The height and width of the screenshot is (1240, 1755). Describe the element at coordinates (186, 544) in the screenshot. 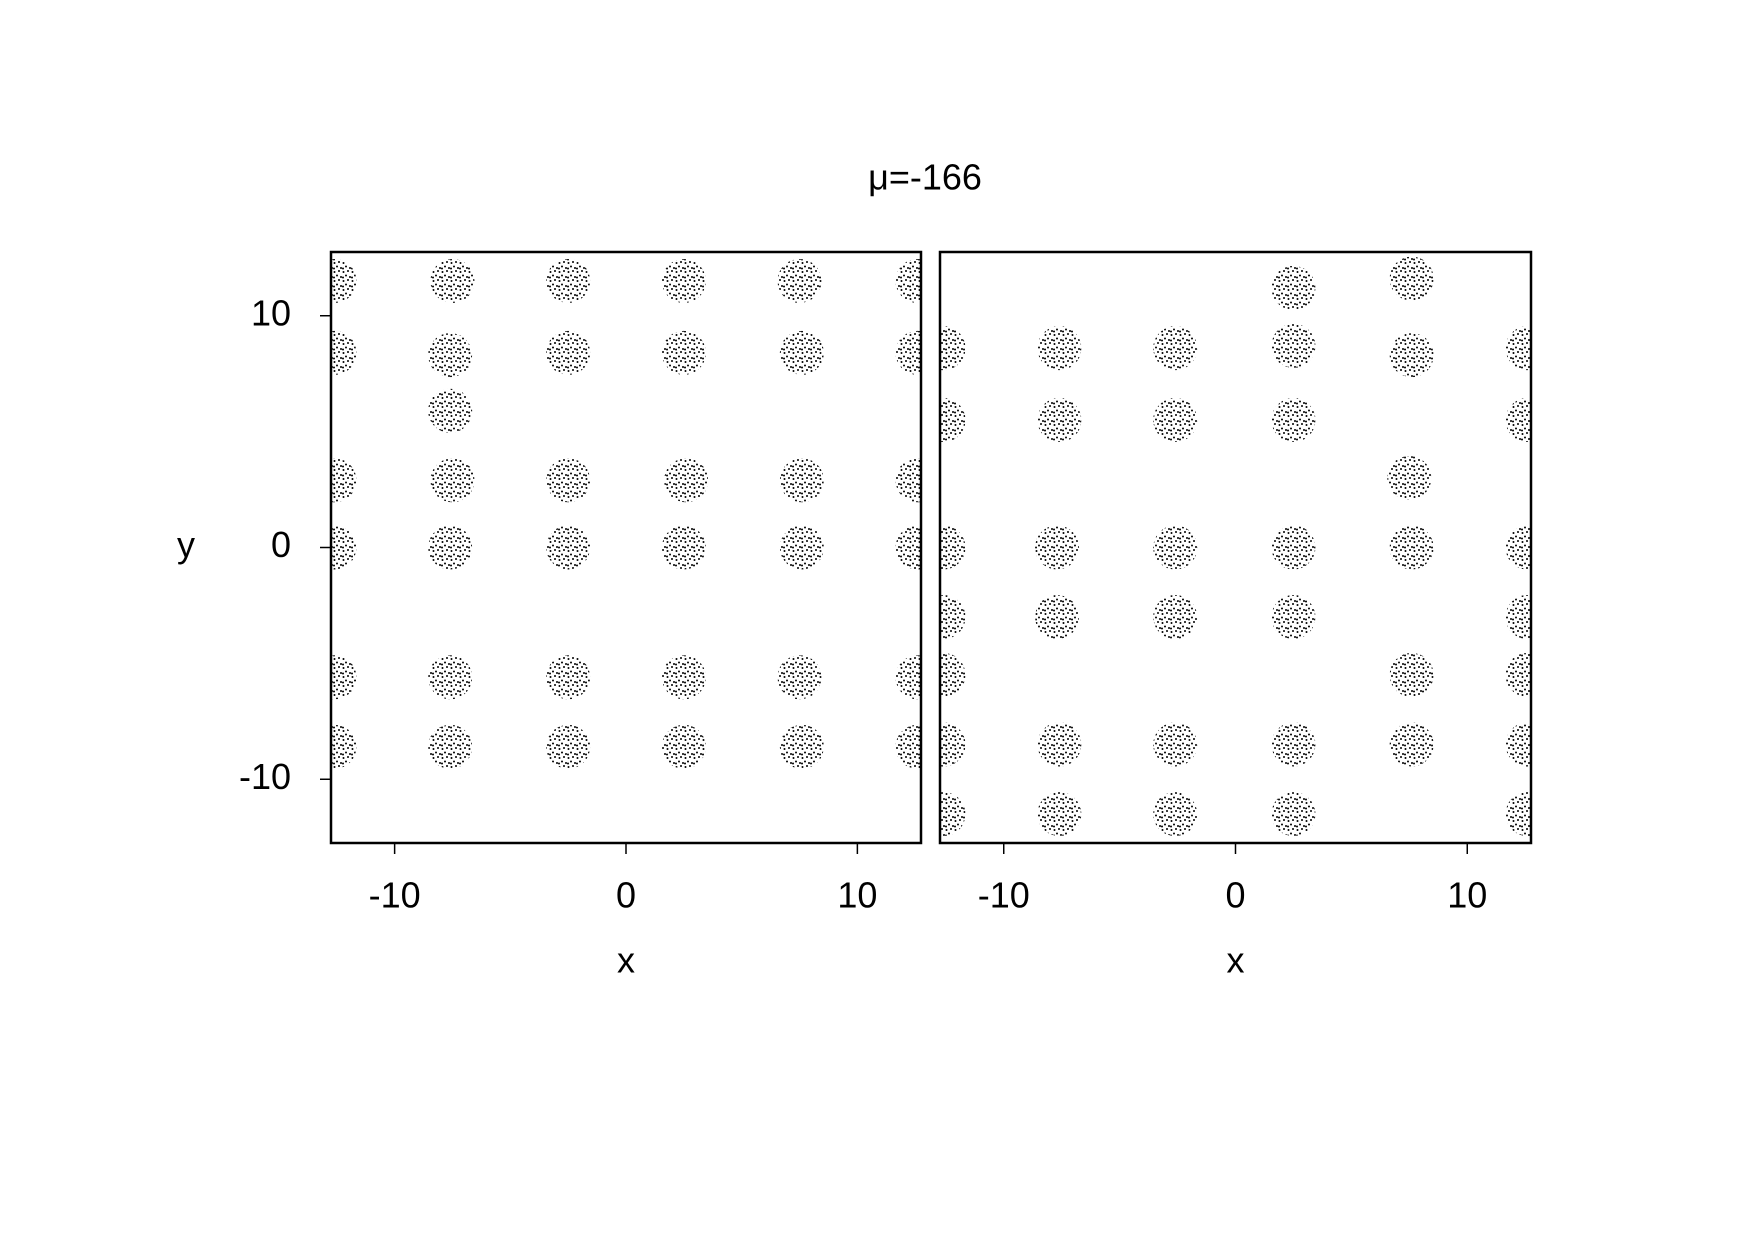

I see `y-axis-label: y` at that location.